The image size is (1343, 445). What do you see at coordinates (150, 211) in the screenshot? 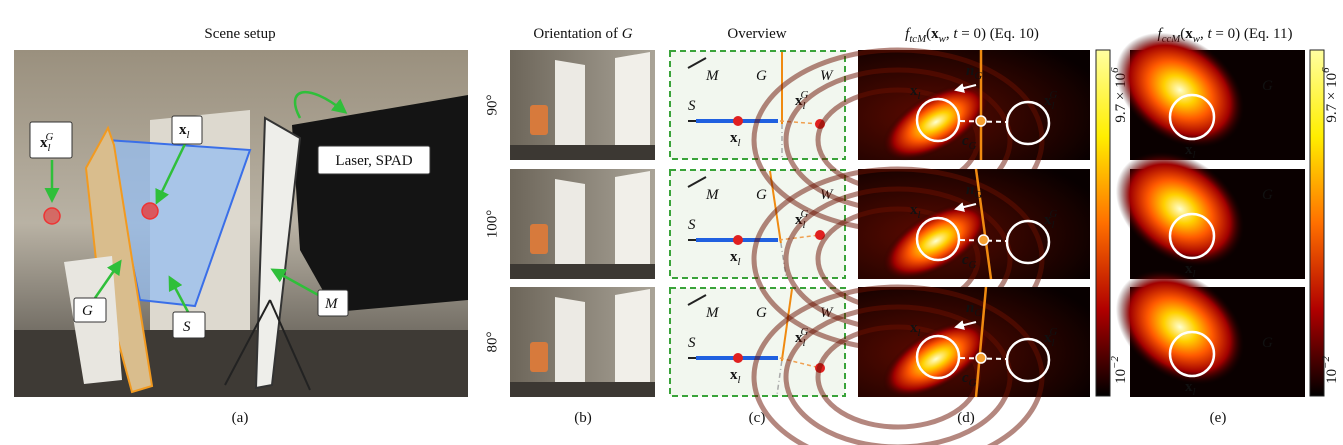
I see `point-marker` at bounding box center [150, 211].